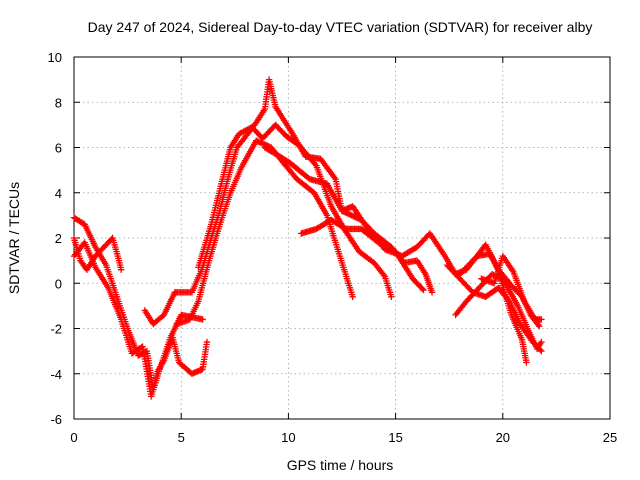 This screenshot has height=480, width=640. What do you see at coordinates (58, 283) in the screenshot?
I see `y-tick-label: 0` at bounding box center [58, 283].